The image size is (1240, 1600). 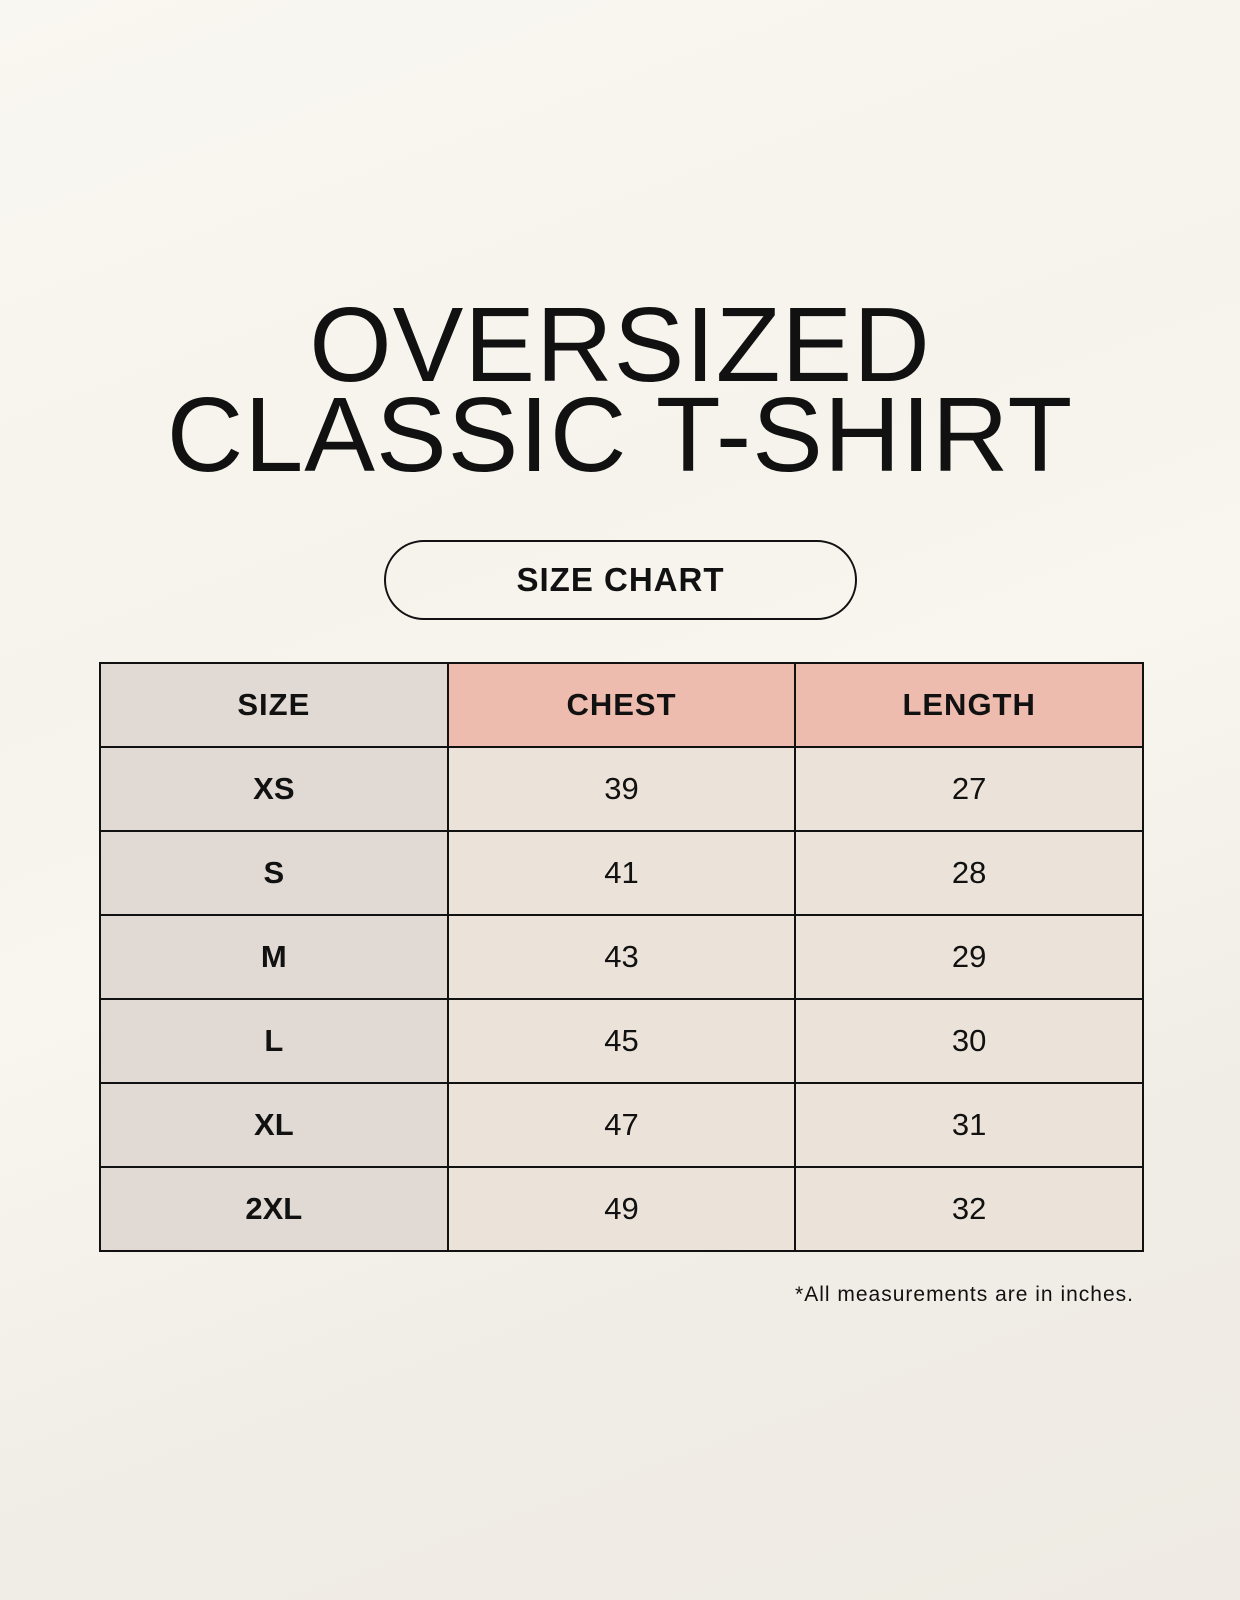 I want to click on page-title: OVERSIZED CLASSIC T-SHIRT, so click(x=620, y=390).